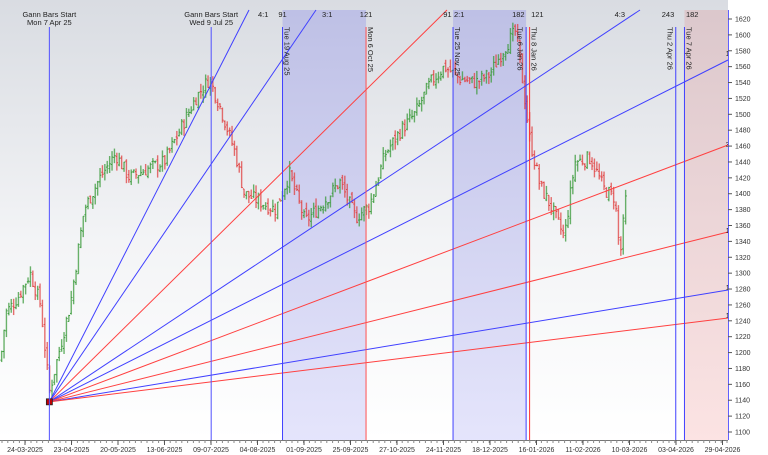 The width and height of the screenshot is (768, 455). Describe the element at coordinates (490, 450) in the screenshot. I see `x-tick-label: 18-12-2025` at that location.